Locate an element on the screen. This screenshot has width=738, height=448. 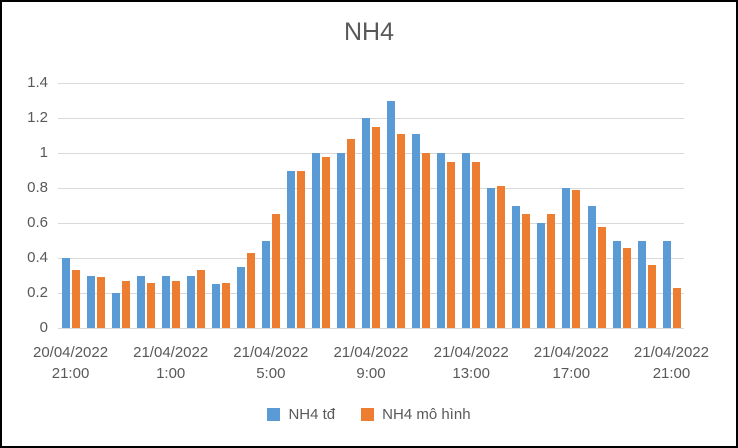
y-axis-tick-label: 0.6 is located at coordinates (37, 222).